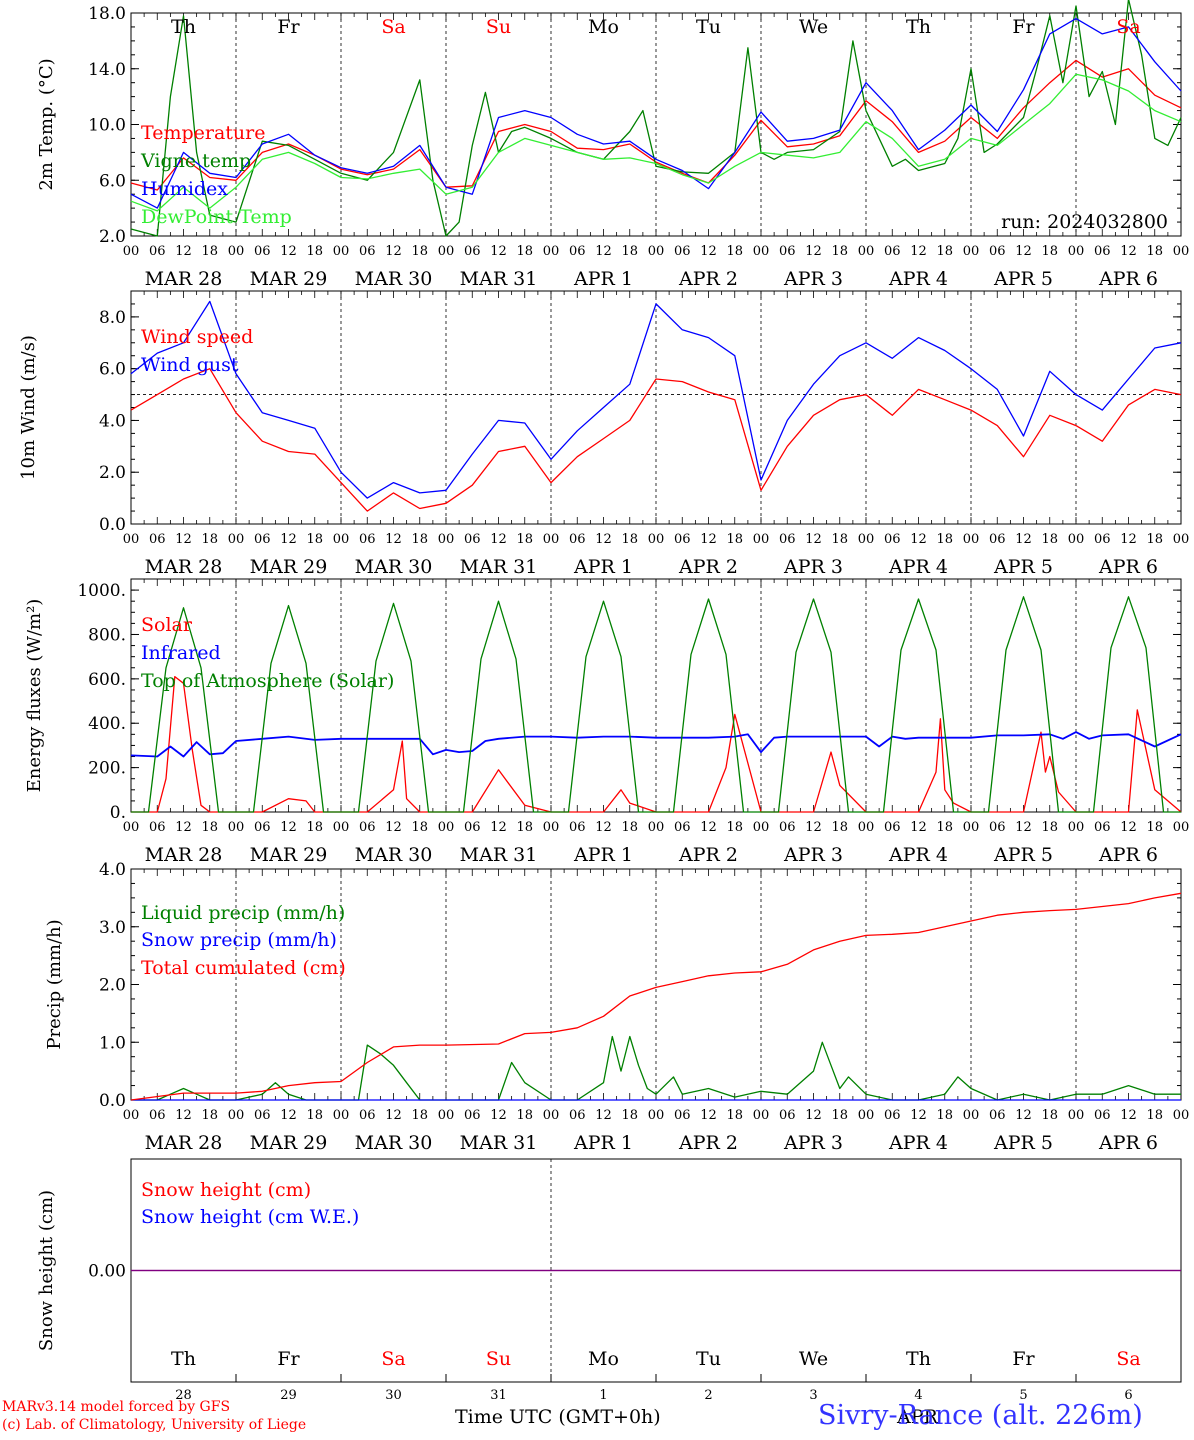  I want to click on day-name-label: Th, so click(918, 1359).